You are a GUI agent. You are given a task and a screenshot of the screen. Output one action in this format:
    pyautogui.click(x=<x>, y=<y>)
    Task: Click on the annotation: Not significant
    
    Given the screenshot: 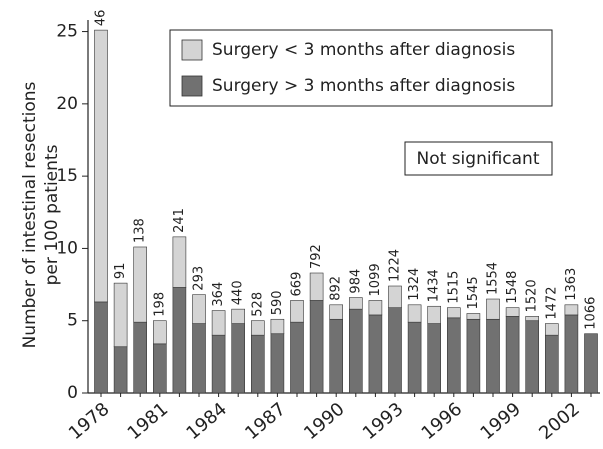 What is the action you would take?
    pyautogui.click(x=478, y=159)
    